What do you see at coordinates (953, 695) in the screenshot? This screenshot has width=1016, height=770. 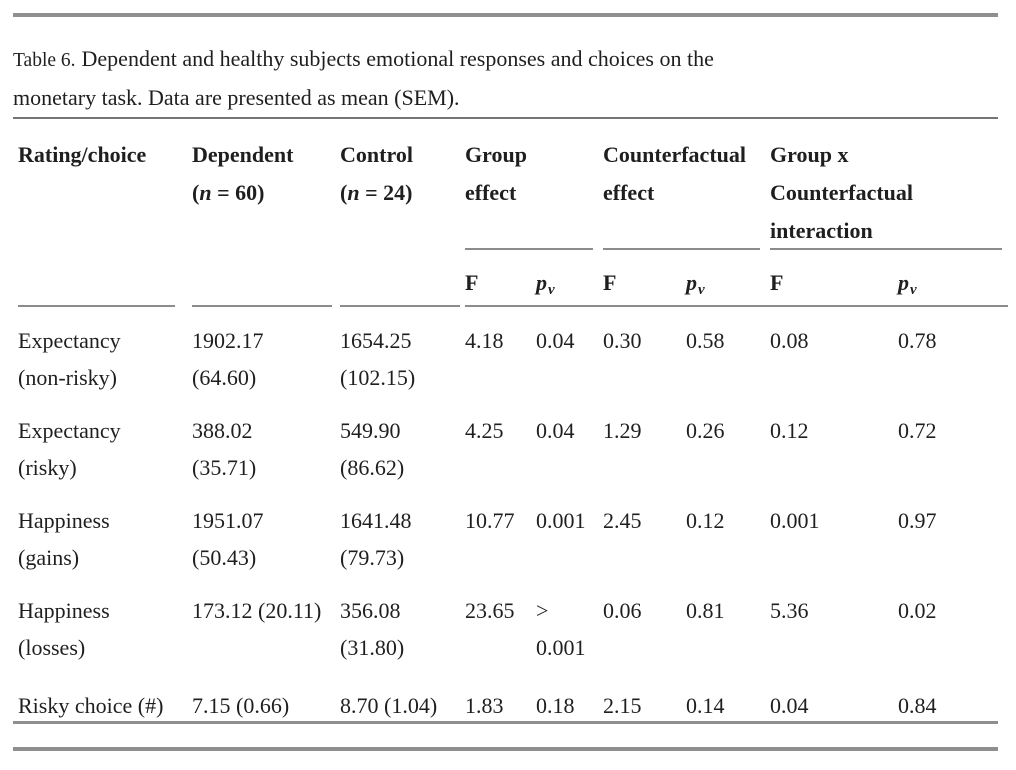 I see `cell-int-p: 0.84` at bounding box center [953, 695].